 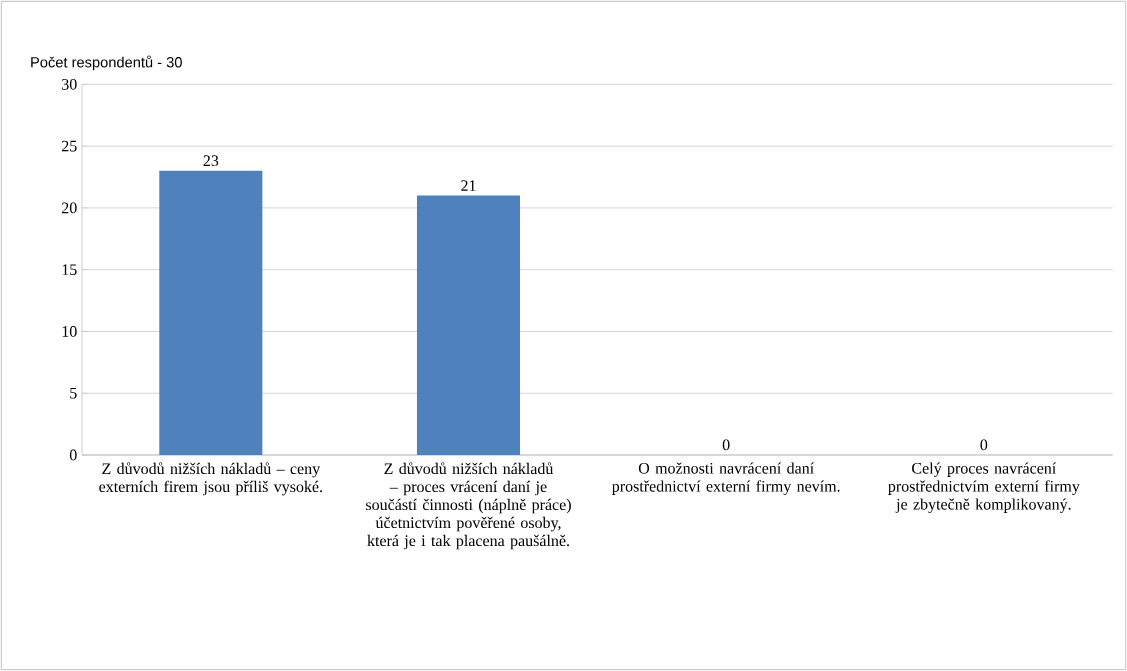 I want to click on y-tick-label: 5, so click(x=73, y=393).